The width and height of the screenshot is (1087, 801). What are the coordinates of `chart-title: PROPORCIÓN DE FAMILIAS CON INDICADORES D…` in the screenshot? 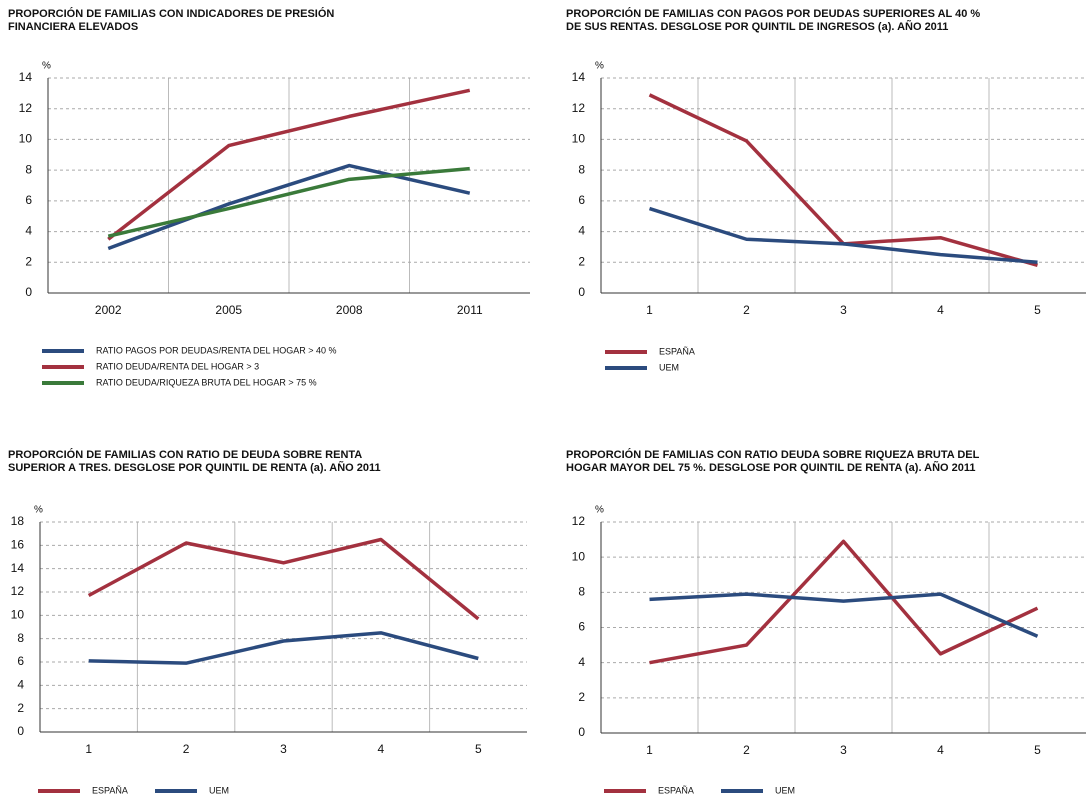 It's located at (171, 13).